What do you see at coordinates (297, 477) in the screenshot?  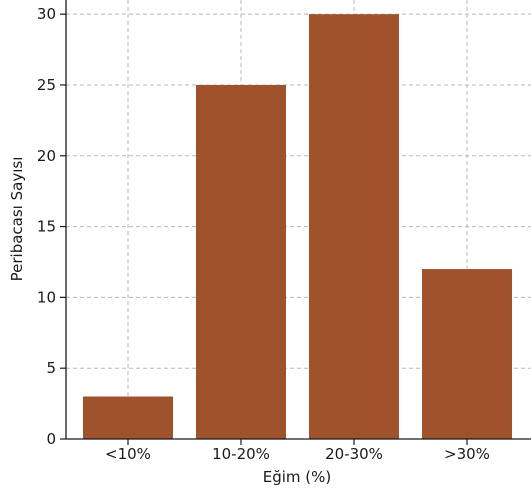 I see `x-axis-label: Eğim (%)` at bounding box center [297, 477].